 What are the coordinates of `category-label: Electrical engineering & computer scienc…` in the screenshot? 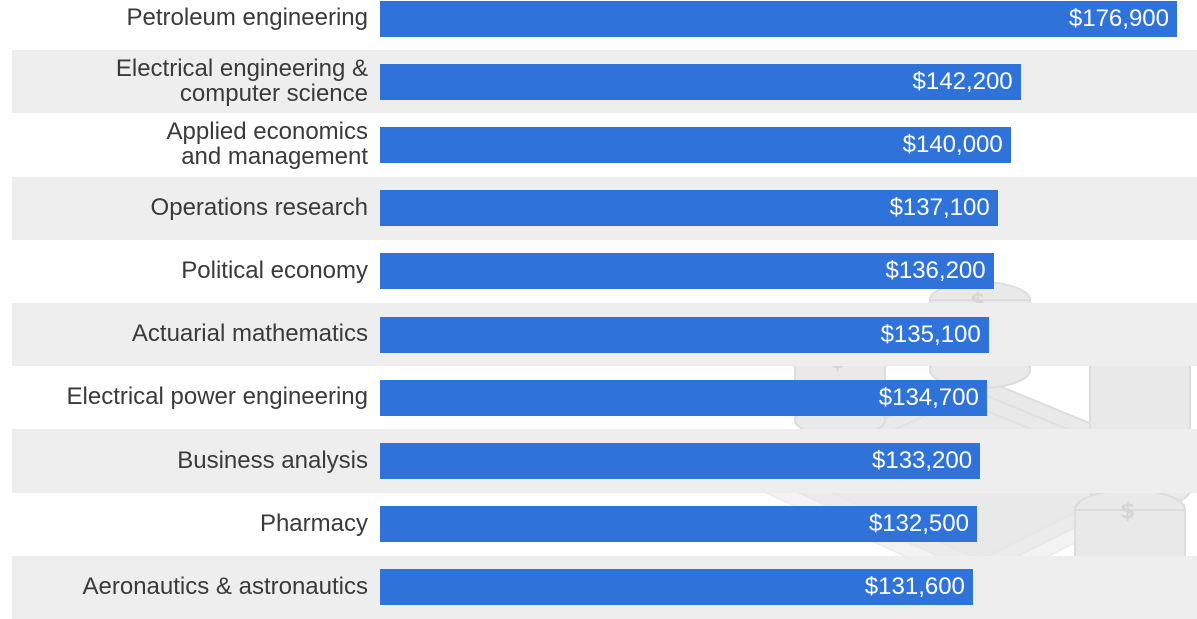 It's located at (241, 80).